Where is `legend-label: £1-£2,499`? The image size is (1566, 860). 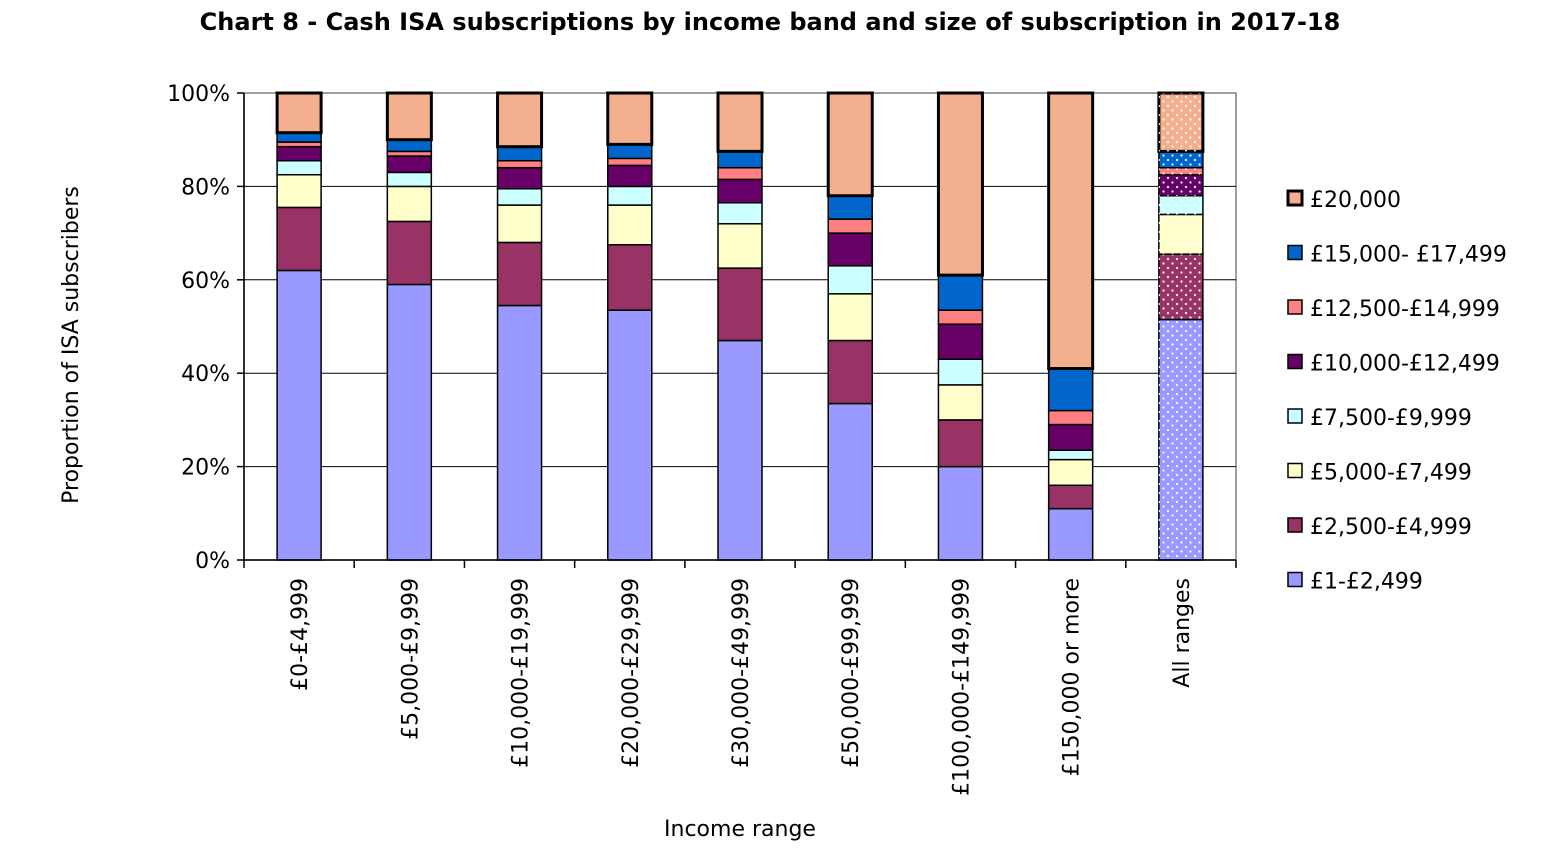
legend-label: £1-£2,499 is located at coordinates (1366, 582).